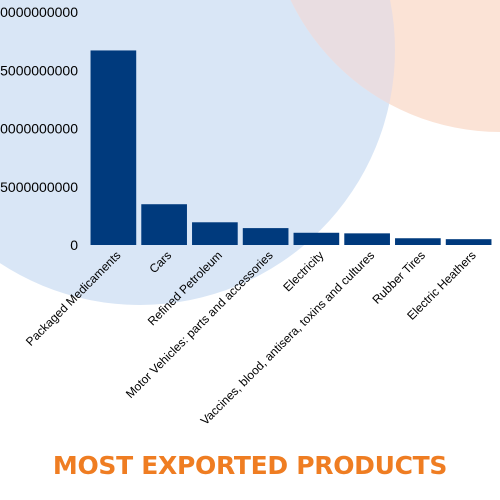 The image size is (500, 500). I want to click on y-tick-label: 0, so click(74, 245).